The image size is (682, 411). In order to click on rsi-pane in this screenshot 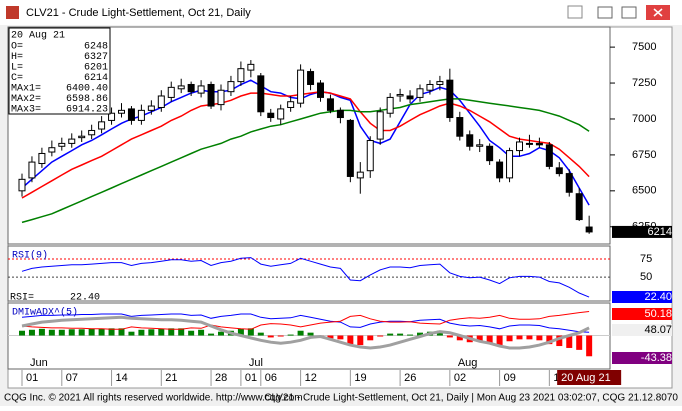, I will do `click(309, 273)`.